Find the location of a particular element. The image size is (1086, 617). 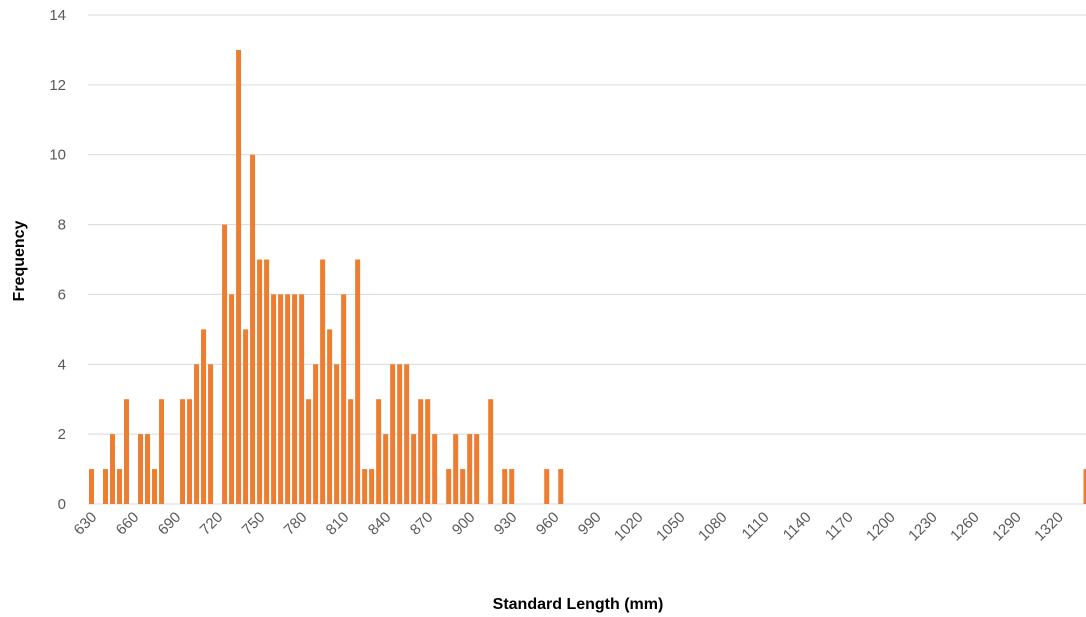

x-tick-label: 750 is located at coordinates (254, 524).